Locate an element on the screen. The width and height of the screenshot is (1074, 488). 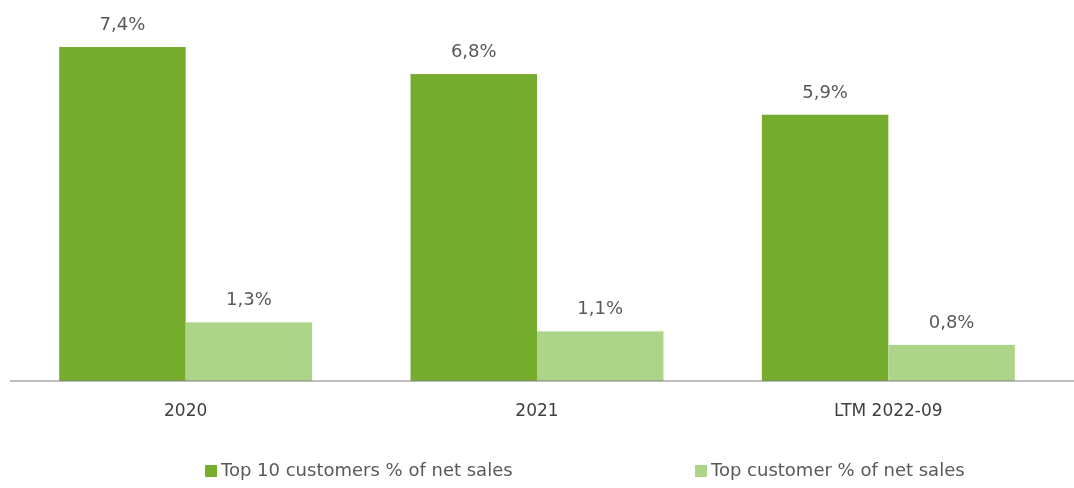
x-tick-label: 2020 is located at coordinates (186, 410).